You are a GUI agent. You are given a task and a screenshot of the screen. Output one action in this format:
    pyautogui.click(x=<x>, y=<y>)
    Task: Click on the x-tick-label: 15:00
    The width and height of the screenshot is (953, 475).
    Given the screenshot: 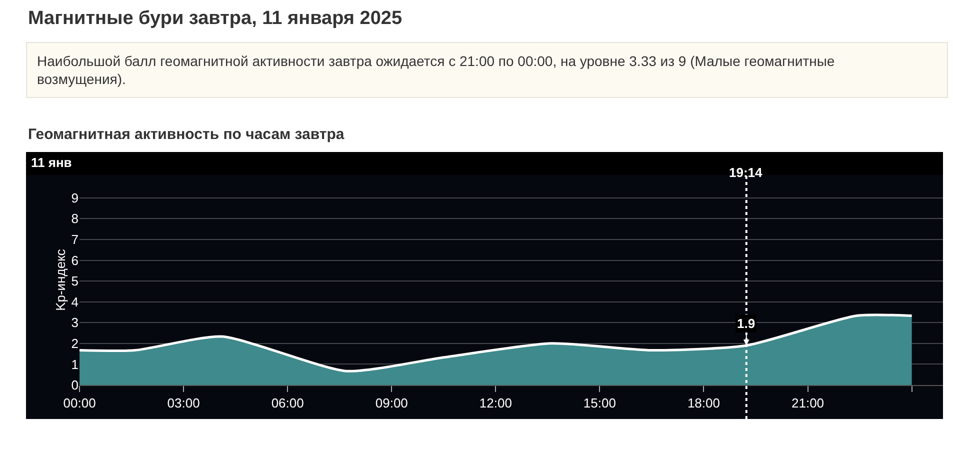 What is the action you would take?
    pyautogui.click(x=599, y=403)
    